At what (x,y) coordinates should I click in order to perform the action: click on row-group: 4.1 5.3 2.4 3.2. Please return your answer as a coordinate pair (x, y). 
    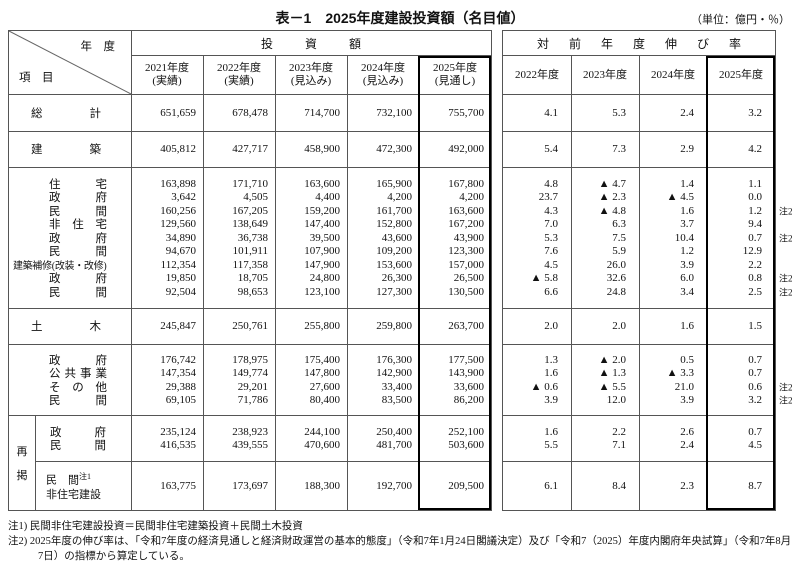
    Looking at the image, I should click on (639, 113).